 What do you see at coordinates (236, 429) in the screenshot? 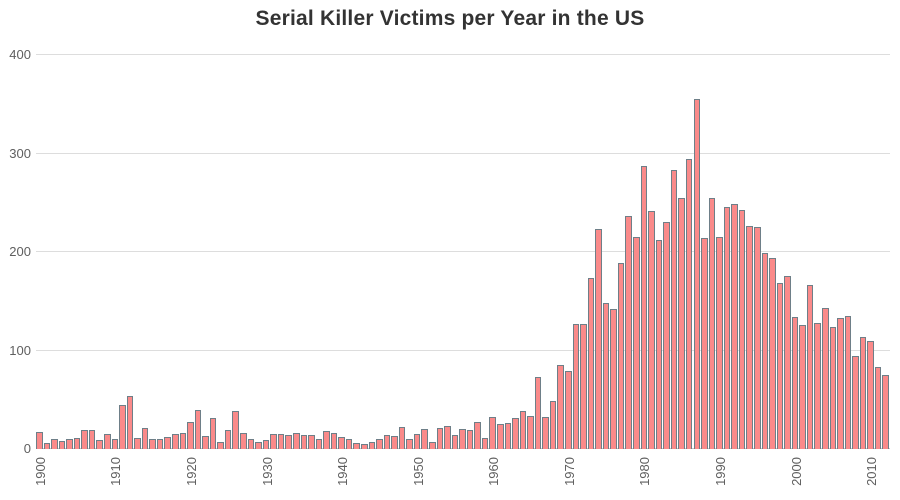
I see `bar-1926` at bounding box center [236, 429].